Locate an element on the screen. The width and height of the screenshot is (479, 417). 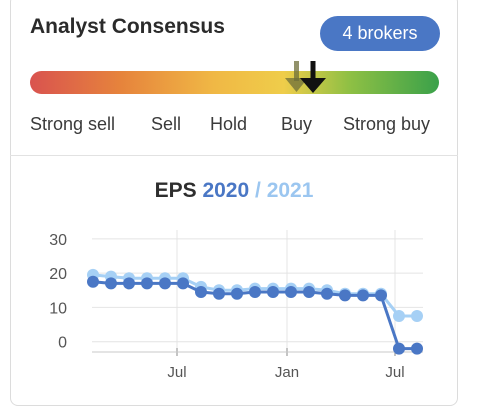
card-title: Analyst Consensus is located at coordinates (127, 26).